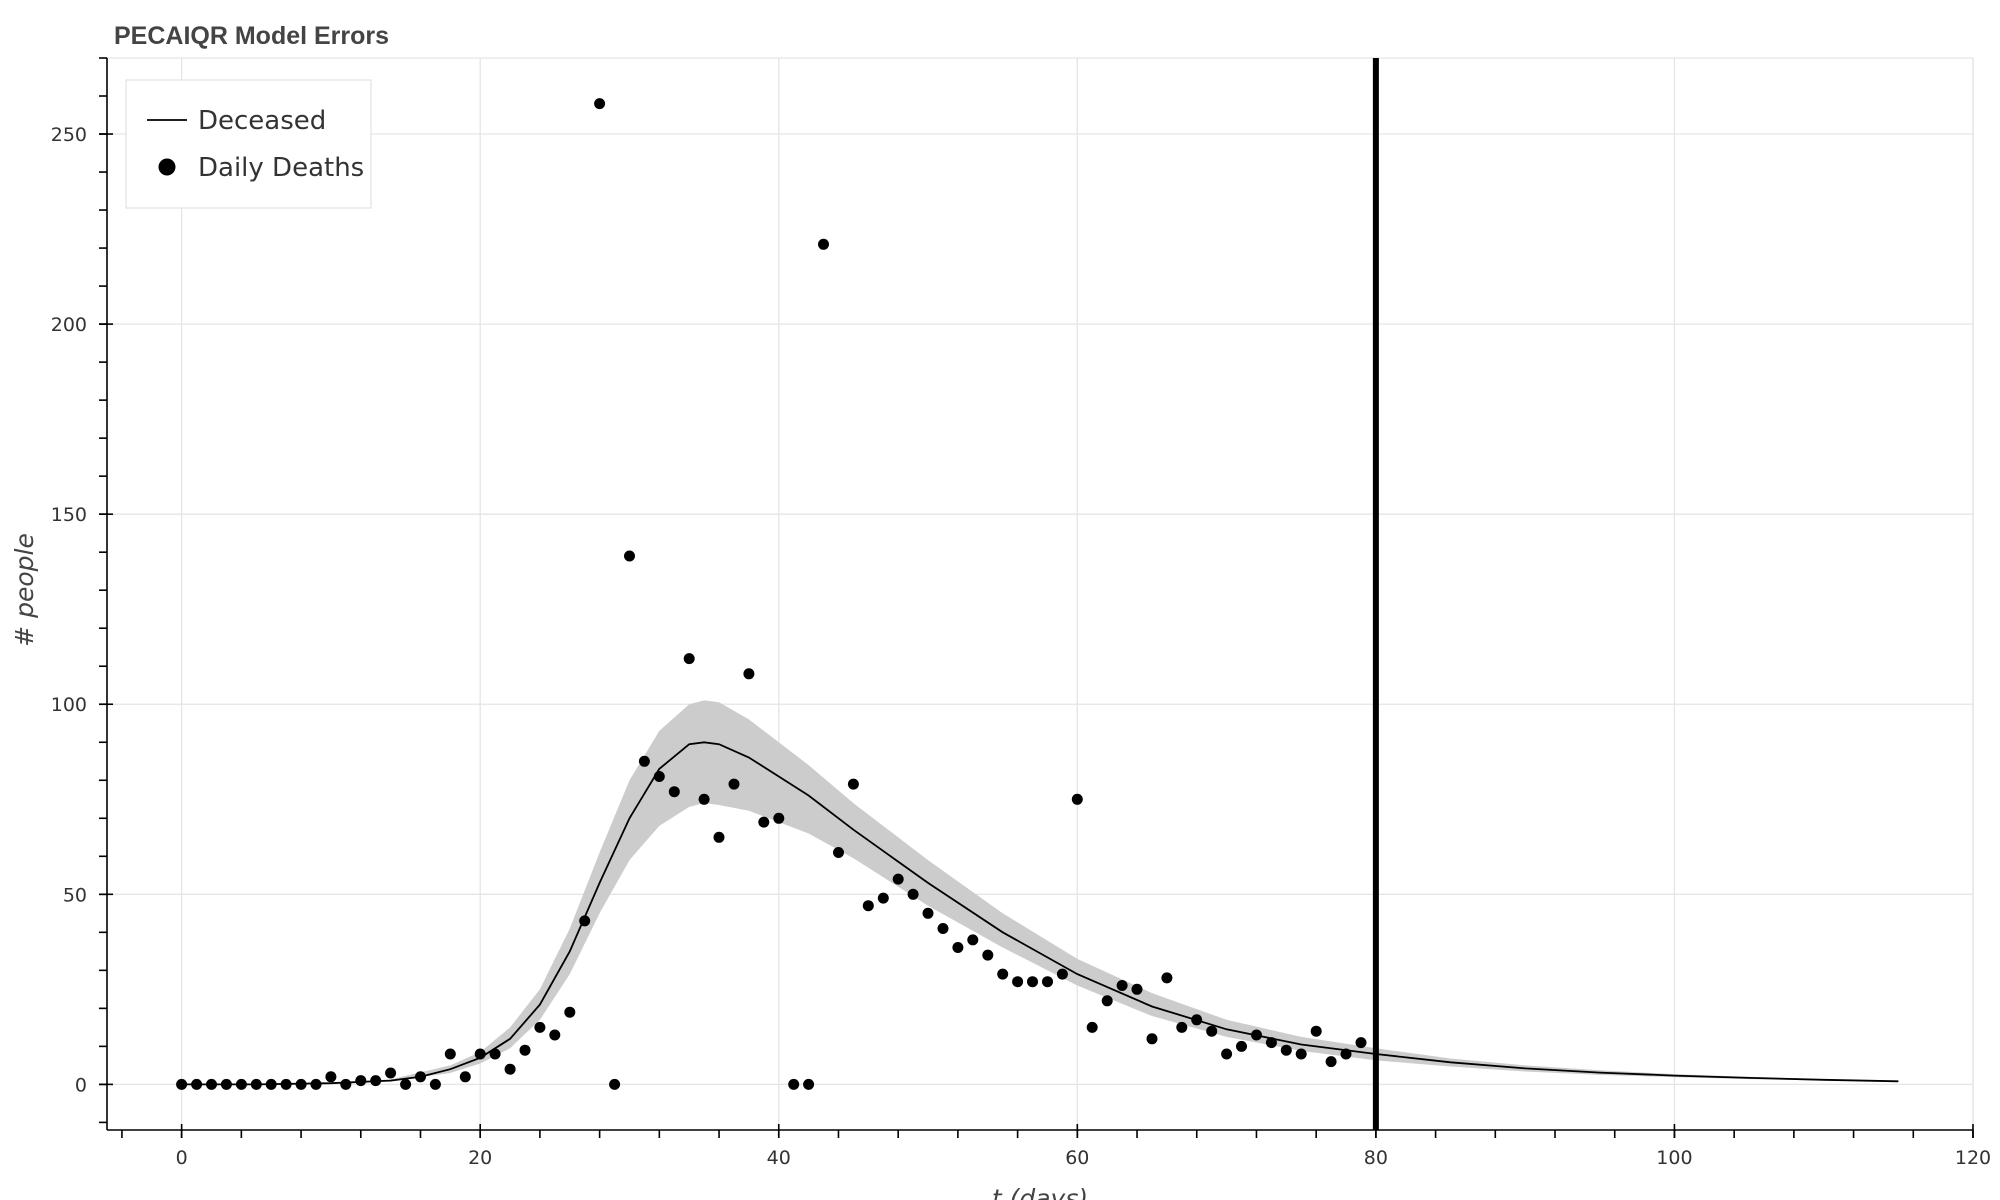 This screenshot has width=2000, height=1200. I want to click on y-tick-label: 50, so click(75, 895).